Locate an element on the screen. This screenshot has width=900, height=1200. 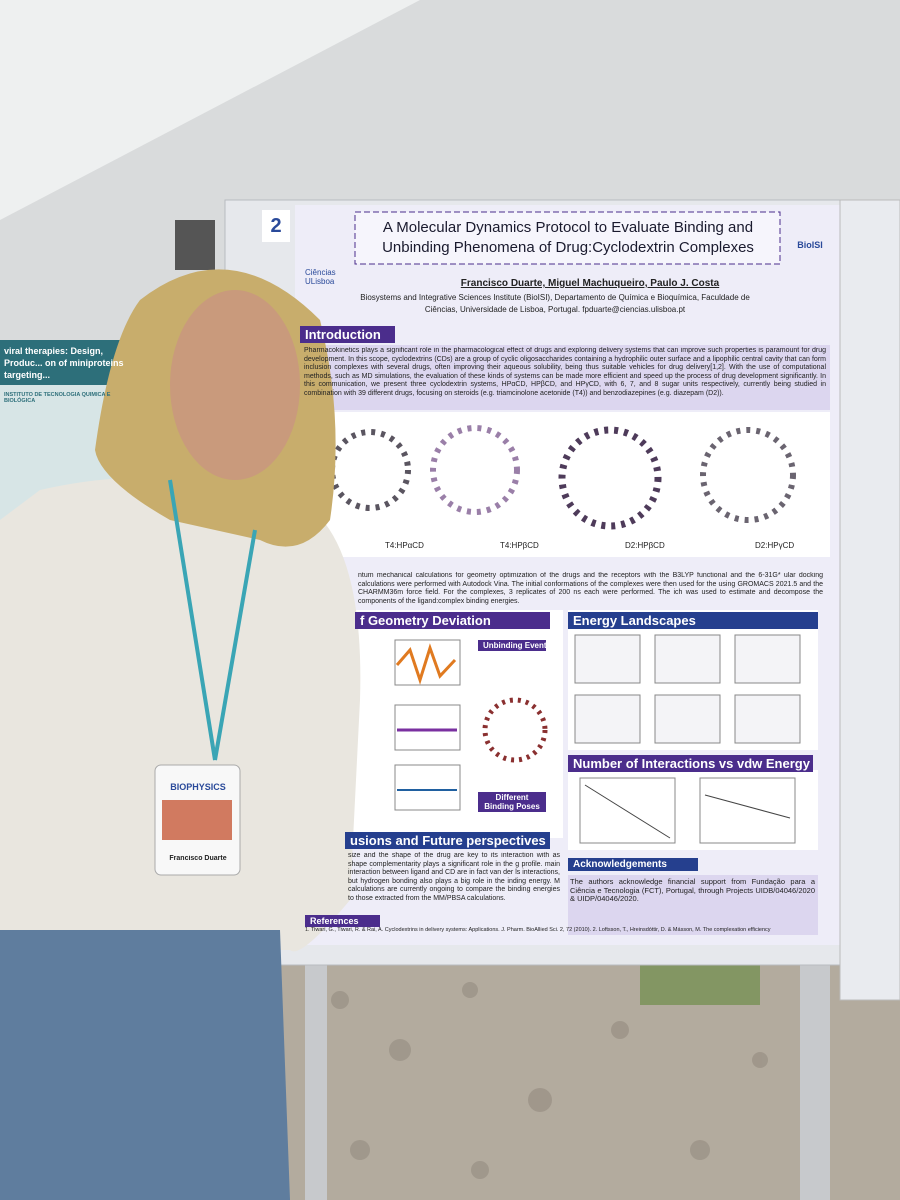
molecule-label: D2:HPγCD is located at coordinates (775, 545).